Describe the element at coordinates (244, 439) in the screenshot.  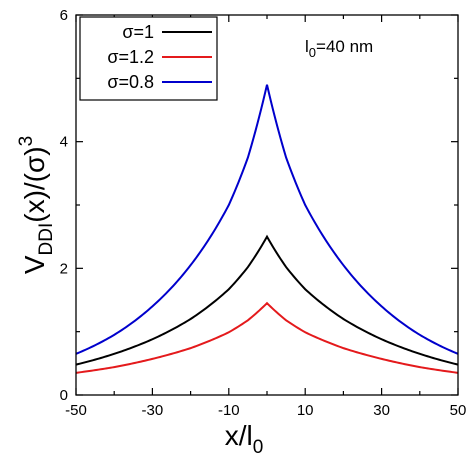
I see `x-axis-label: x/l0` at that location.